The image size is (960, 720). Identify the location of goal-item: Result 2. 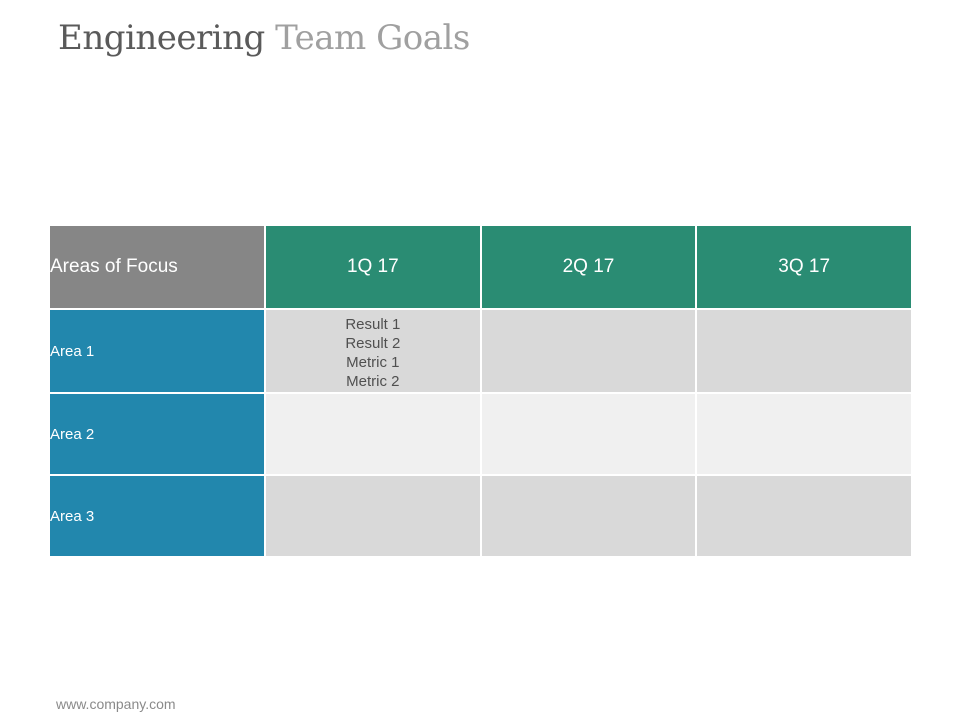
(373, 343).